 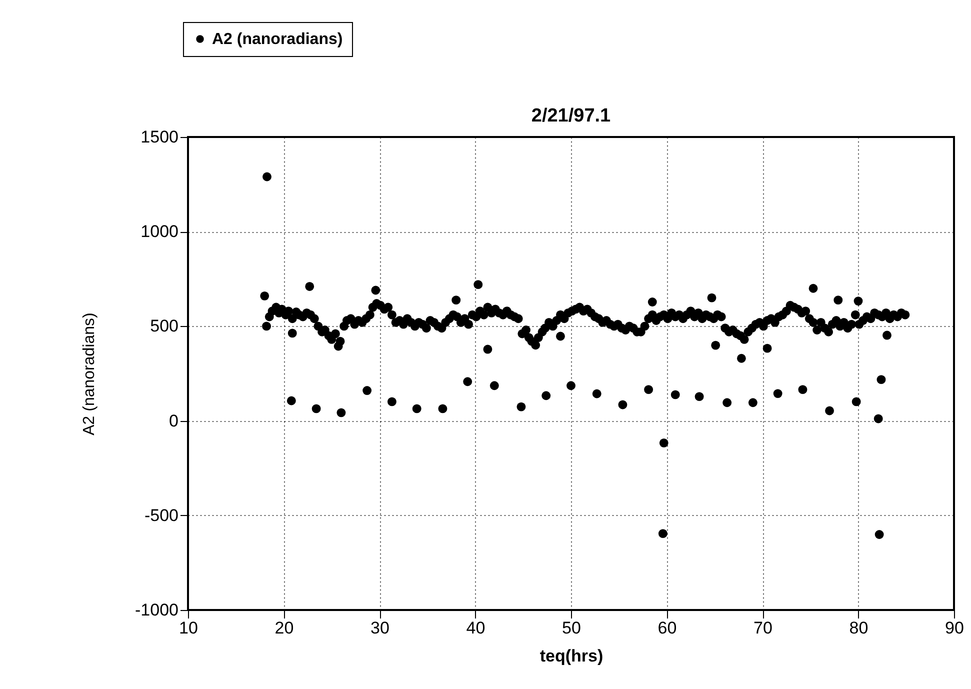 What do you see at coordinates (284, 628) in the screenshot?
I see `x-tick-label: 20` at bounding box center [284, 628].